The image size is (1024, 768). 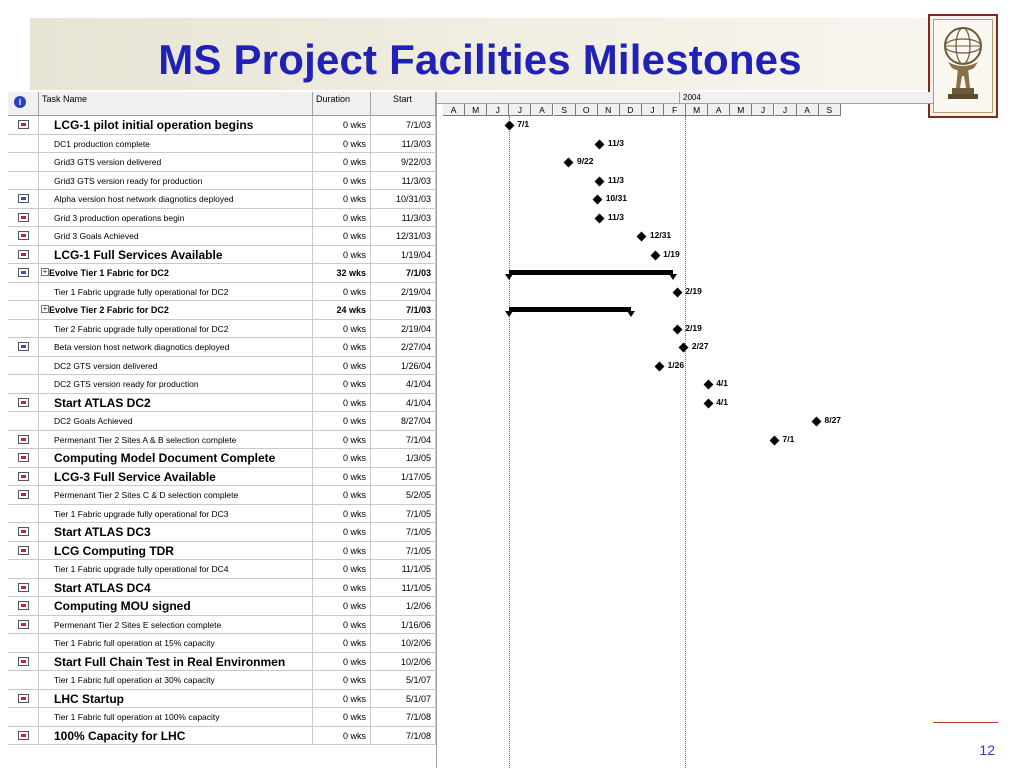 I want to click on table-row: Grid 3 Goals Achieved 0 wks 12/31/03, so click(x=222, y=236).